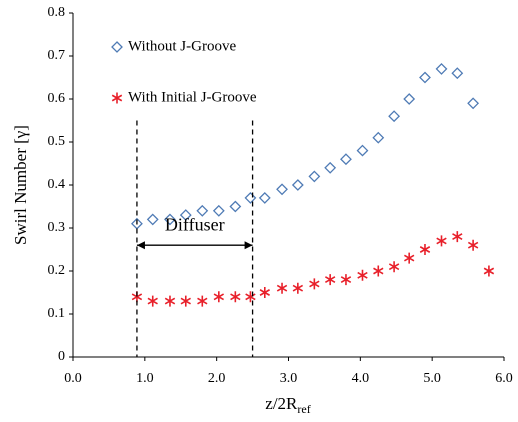  I want to click on x-tick-label: 4.0, so click(361, 378).